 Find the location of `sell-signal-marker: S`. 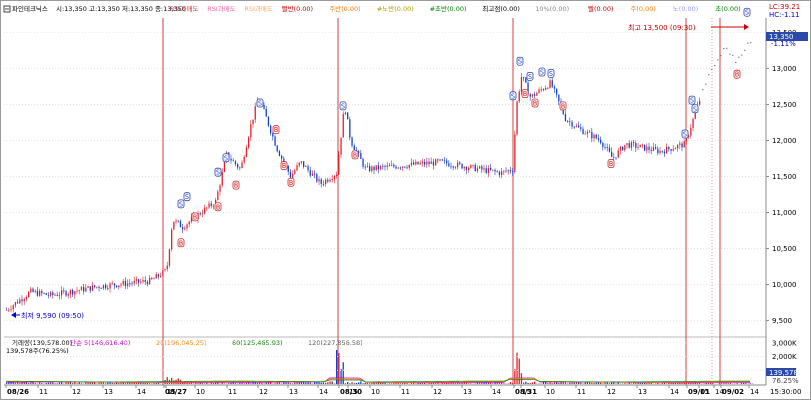

sell-signal-marker: S is located at coordinates (187, 197).